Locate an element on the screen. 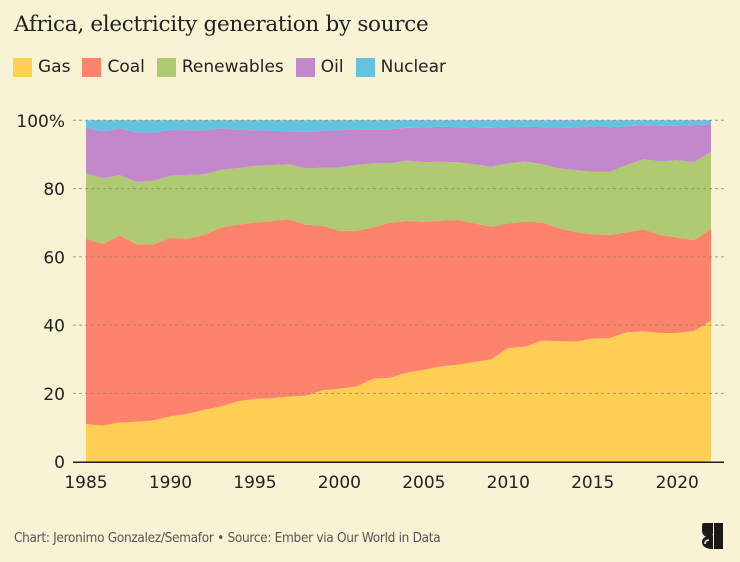  legend-item-renewables: Renewables is located at coordinates (220, 67).